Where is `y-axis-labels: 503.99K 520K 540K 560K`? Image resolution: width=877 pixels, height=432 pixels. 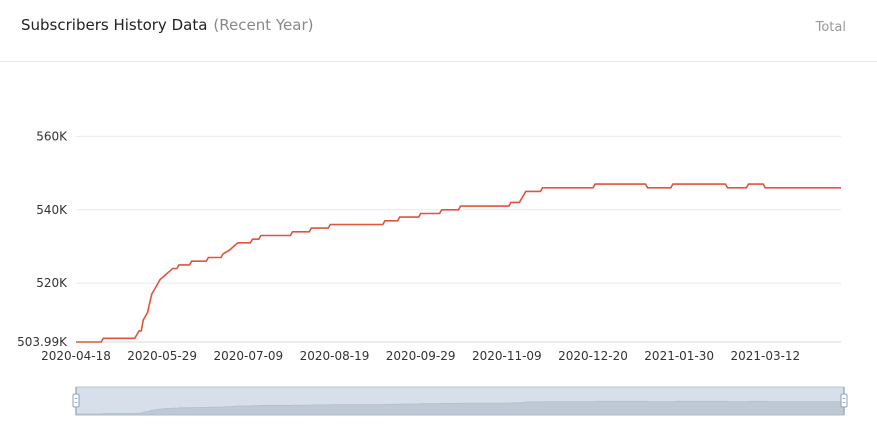 y-axis-labels: 503.99K 520K 540K 560K is located at coordinates (42, 239).